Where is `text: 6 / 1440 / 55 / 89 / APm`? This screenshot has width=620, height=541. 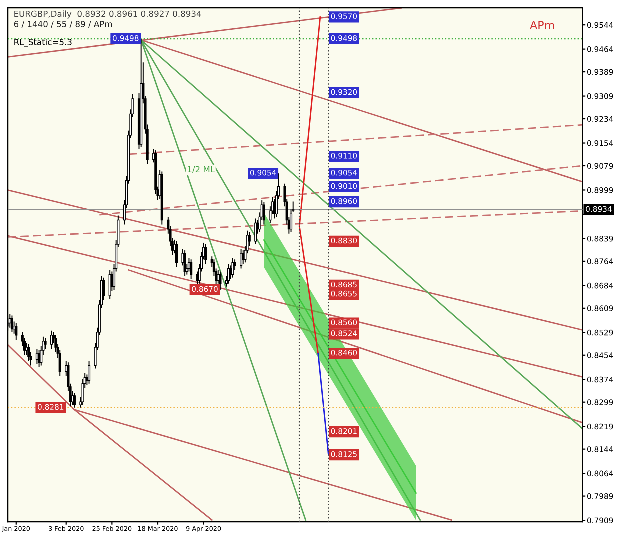
text: 6 / 1440 / 55 / 89 / APm is located at coordinates (63, 24).